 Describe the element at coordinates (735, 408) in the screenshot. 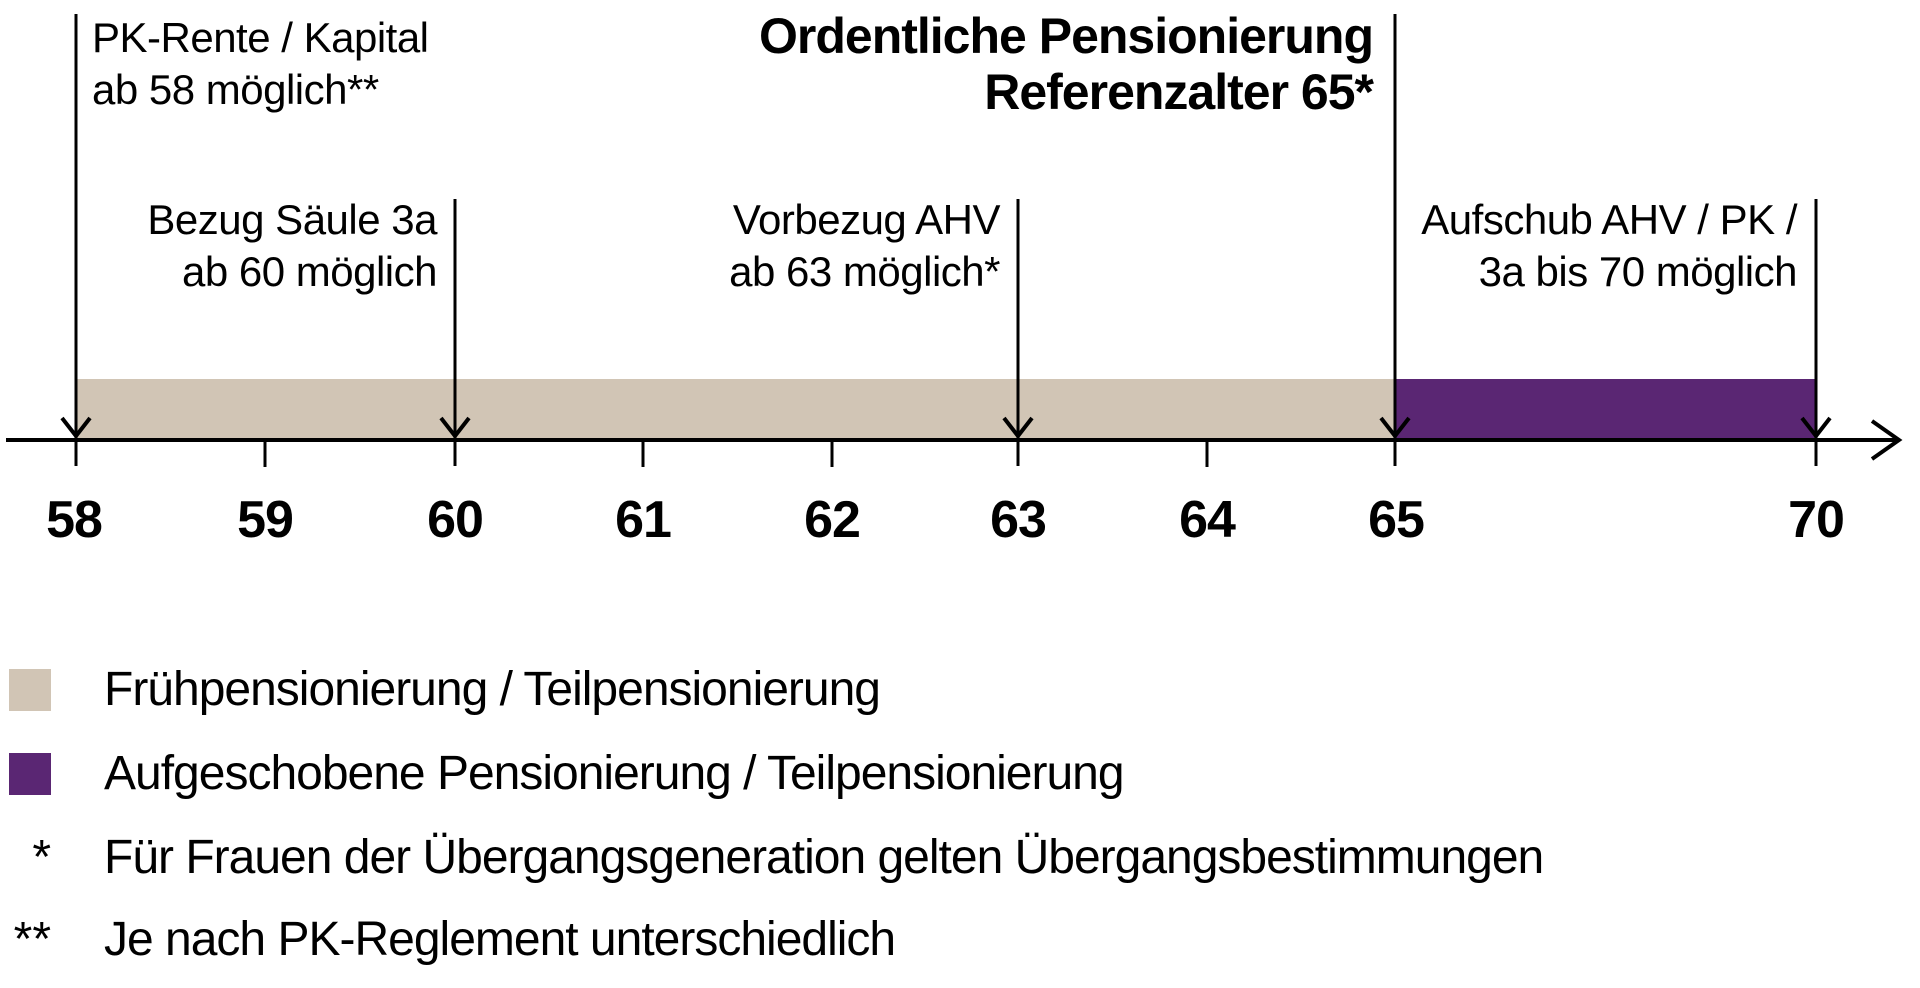

I see `segment-early-bar` at that location.